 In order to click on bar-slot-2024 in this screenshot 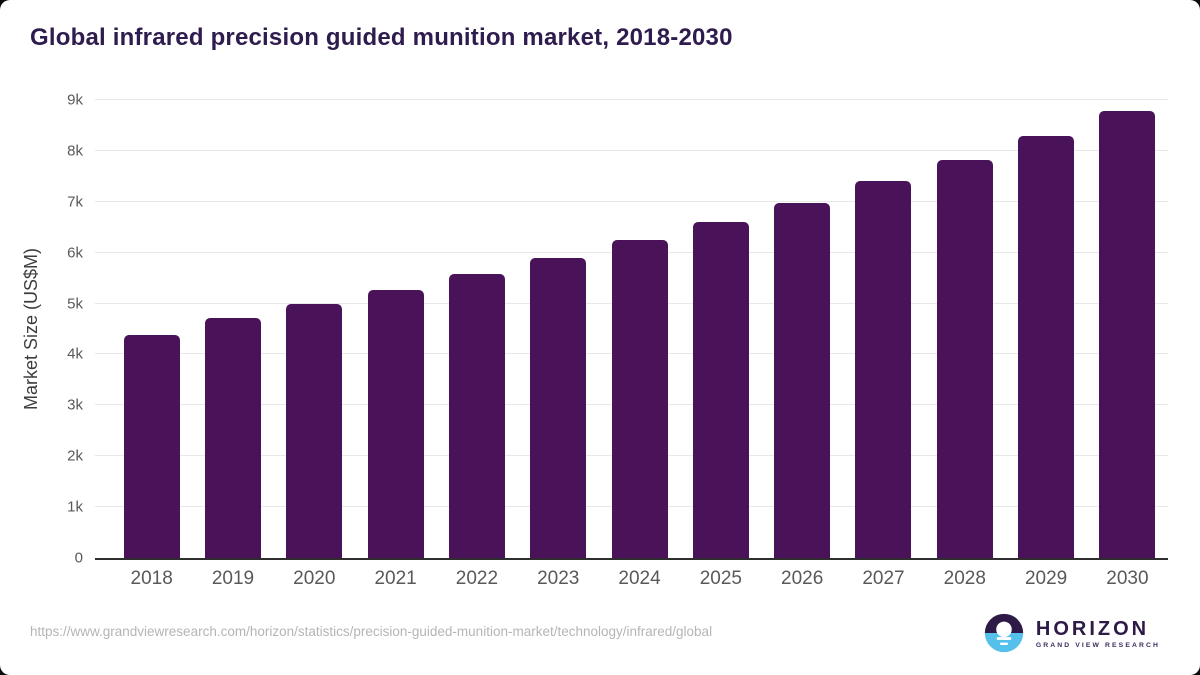, I will do `click(639, 329)`.